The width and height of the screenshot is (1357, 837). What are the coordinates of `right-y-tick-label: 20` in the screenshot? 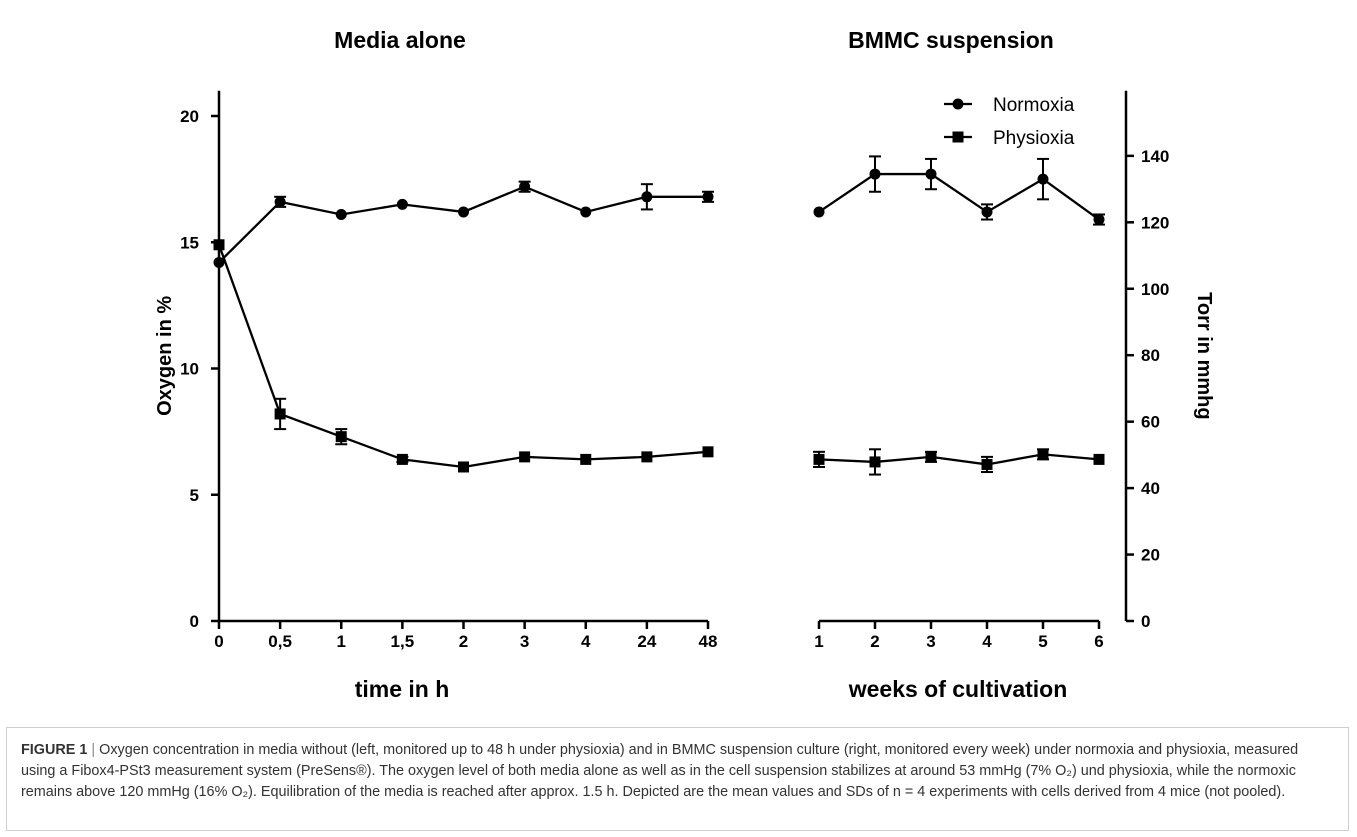 It's located at (1150, 555).